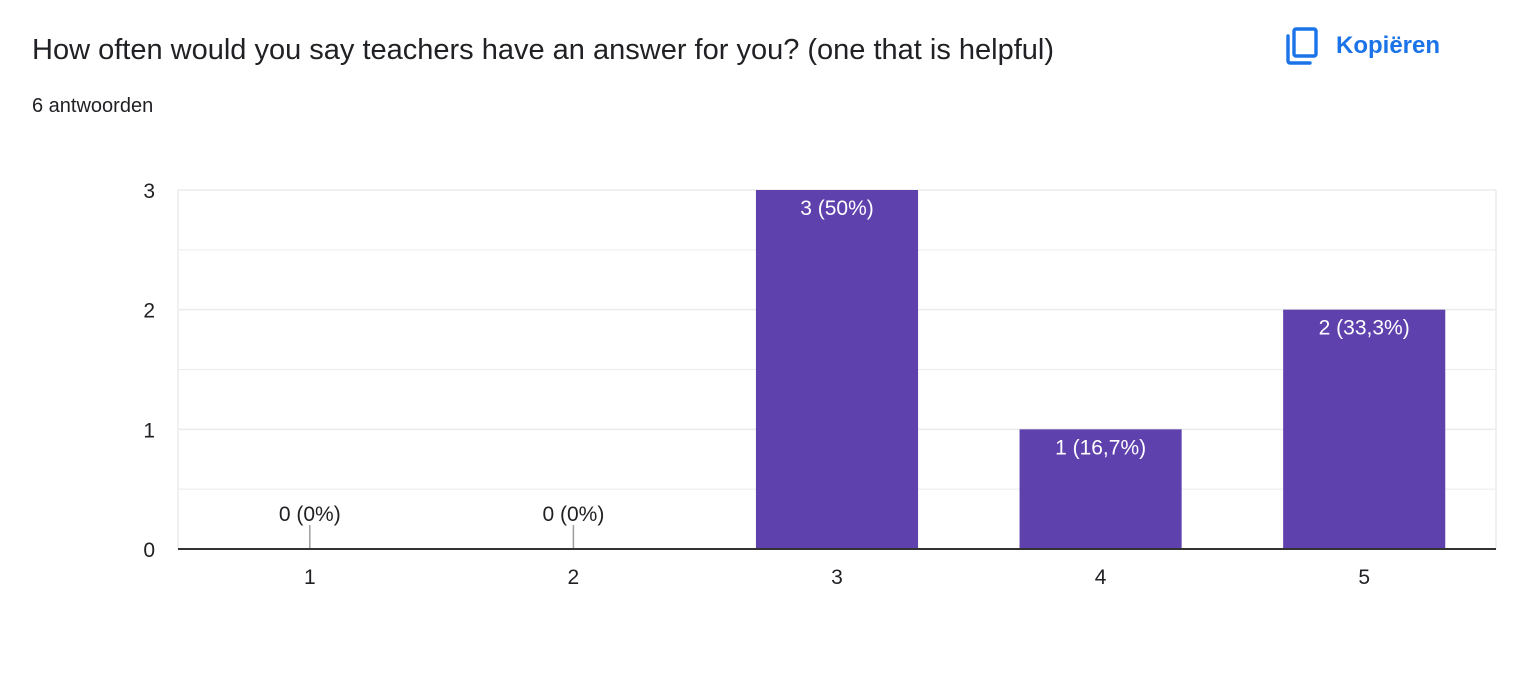 This screenshot has width=1516, height=686. I want to click on y-tick-label: 0, so click(149, 550).